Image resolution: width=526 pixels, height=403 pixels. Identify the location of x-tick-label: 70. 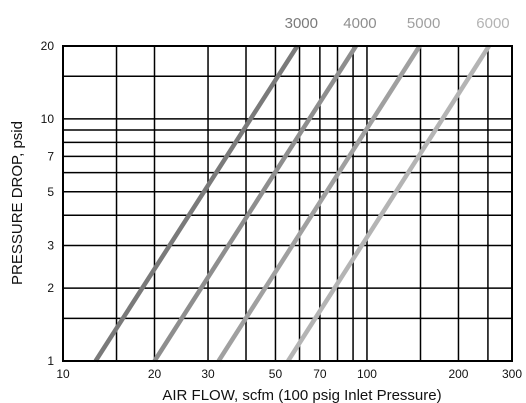
(320, 374).